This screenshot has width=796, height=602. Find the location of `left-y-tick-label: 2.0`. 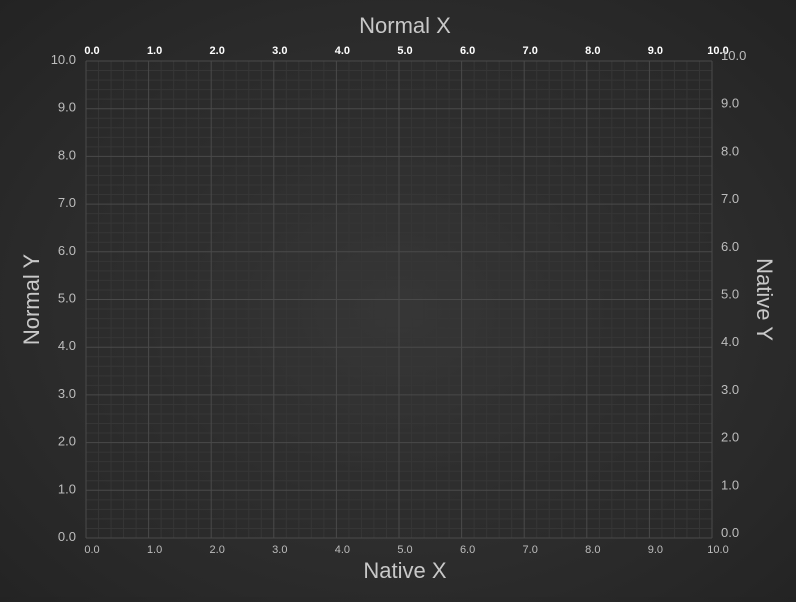

left-y-tick-label: 2.0 is located at coordinates (67, 441).